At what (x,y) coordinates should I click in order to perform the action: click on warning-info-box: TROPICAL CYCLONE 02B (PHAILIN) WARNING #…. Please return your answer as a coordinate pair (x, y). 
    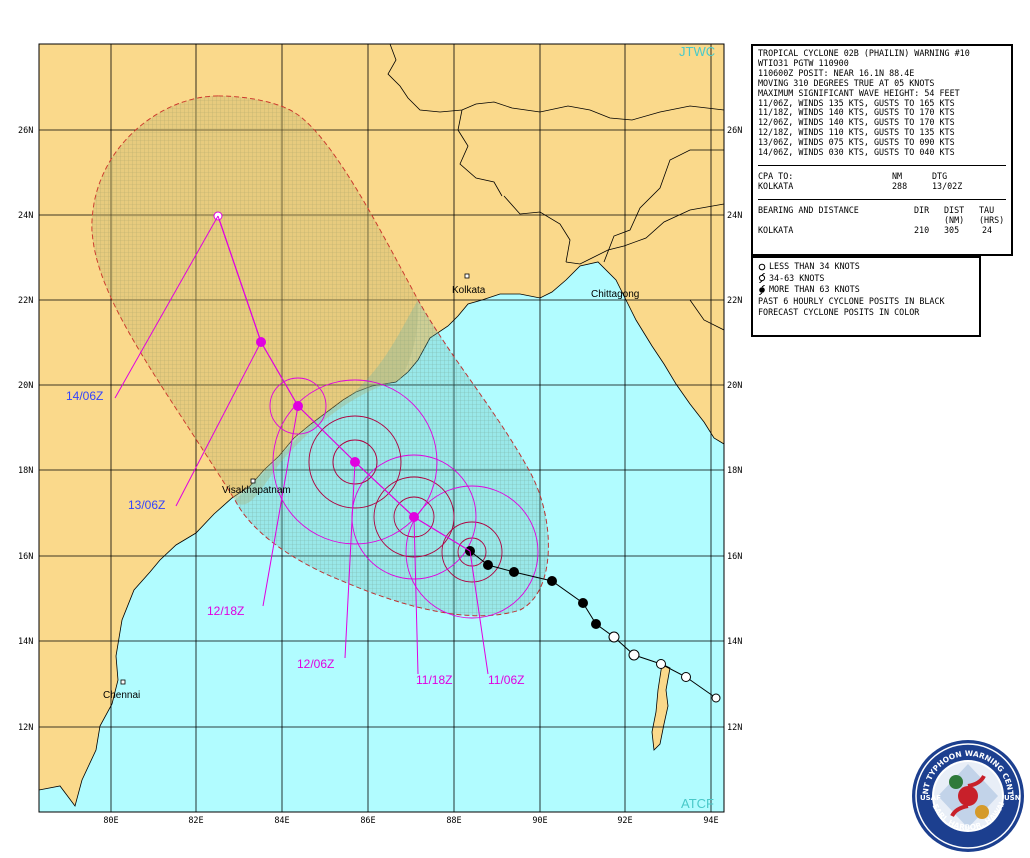
    Looking at the image, I should click on (882, 150).